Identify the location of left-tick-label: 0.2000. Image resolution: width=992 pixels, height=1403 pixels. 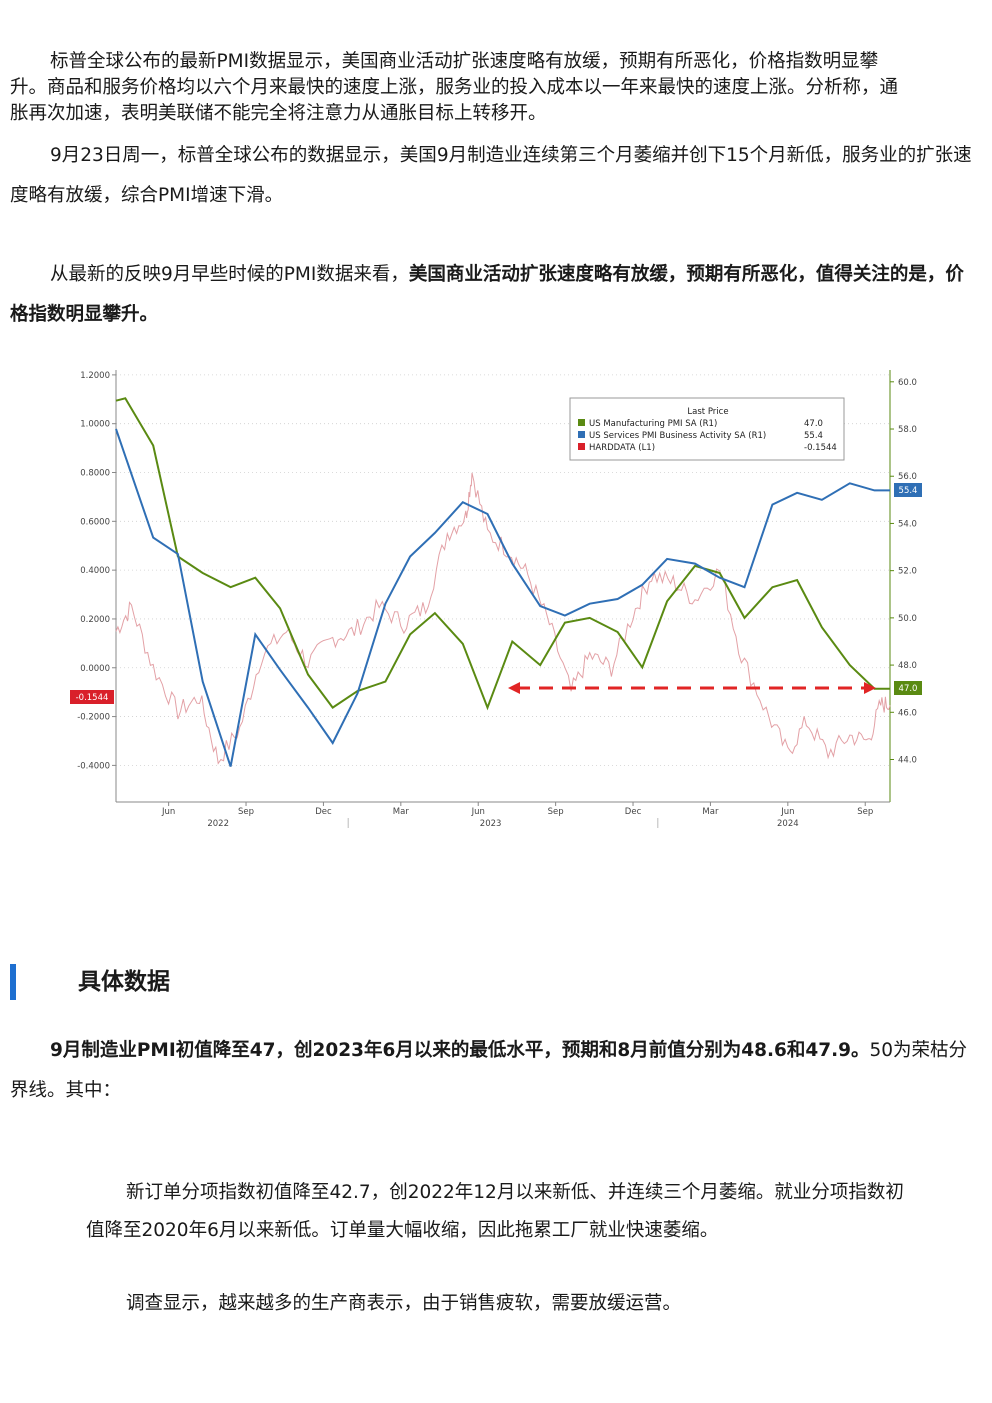
(95, 620).